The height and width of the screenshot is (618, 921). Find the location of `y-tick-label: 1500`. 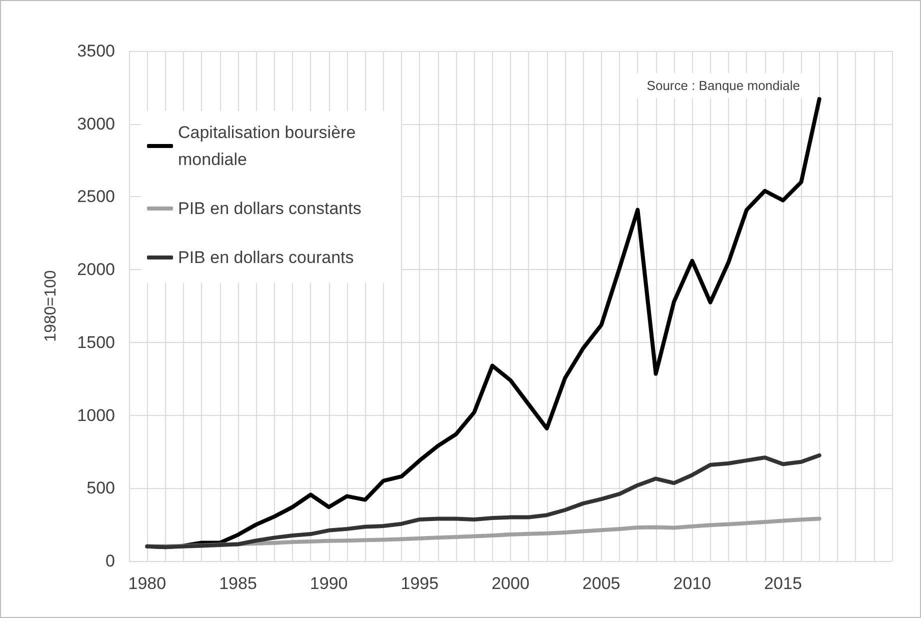

y-tick-label: 1500 is located at coordinates (96, 342).